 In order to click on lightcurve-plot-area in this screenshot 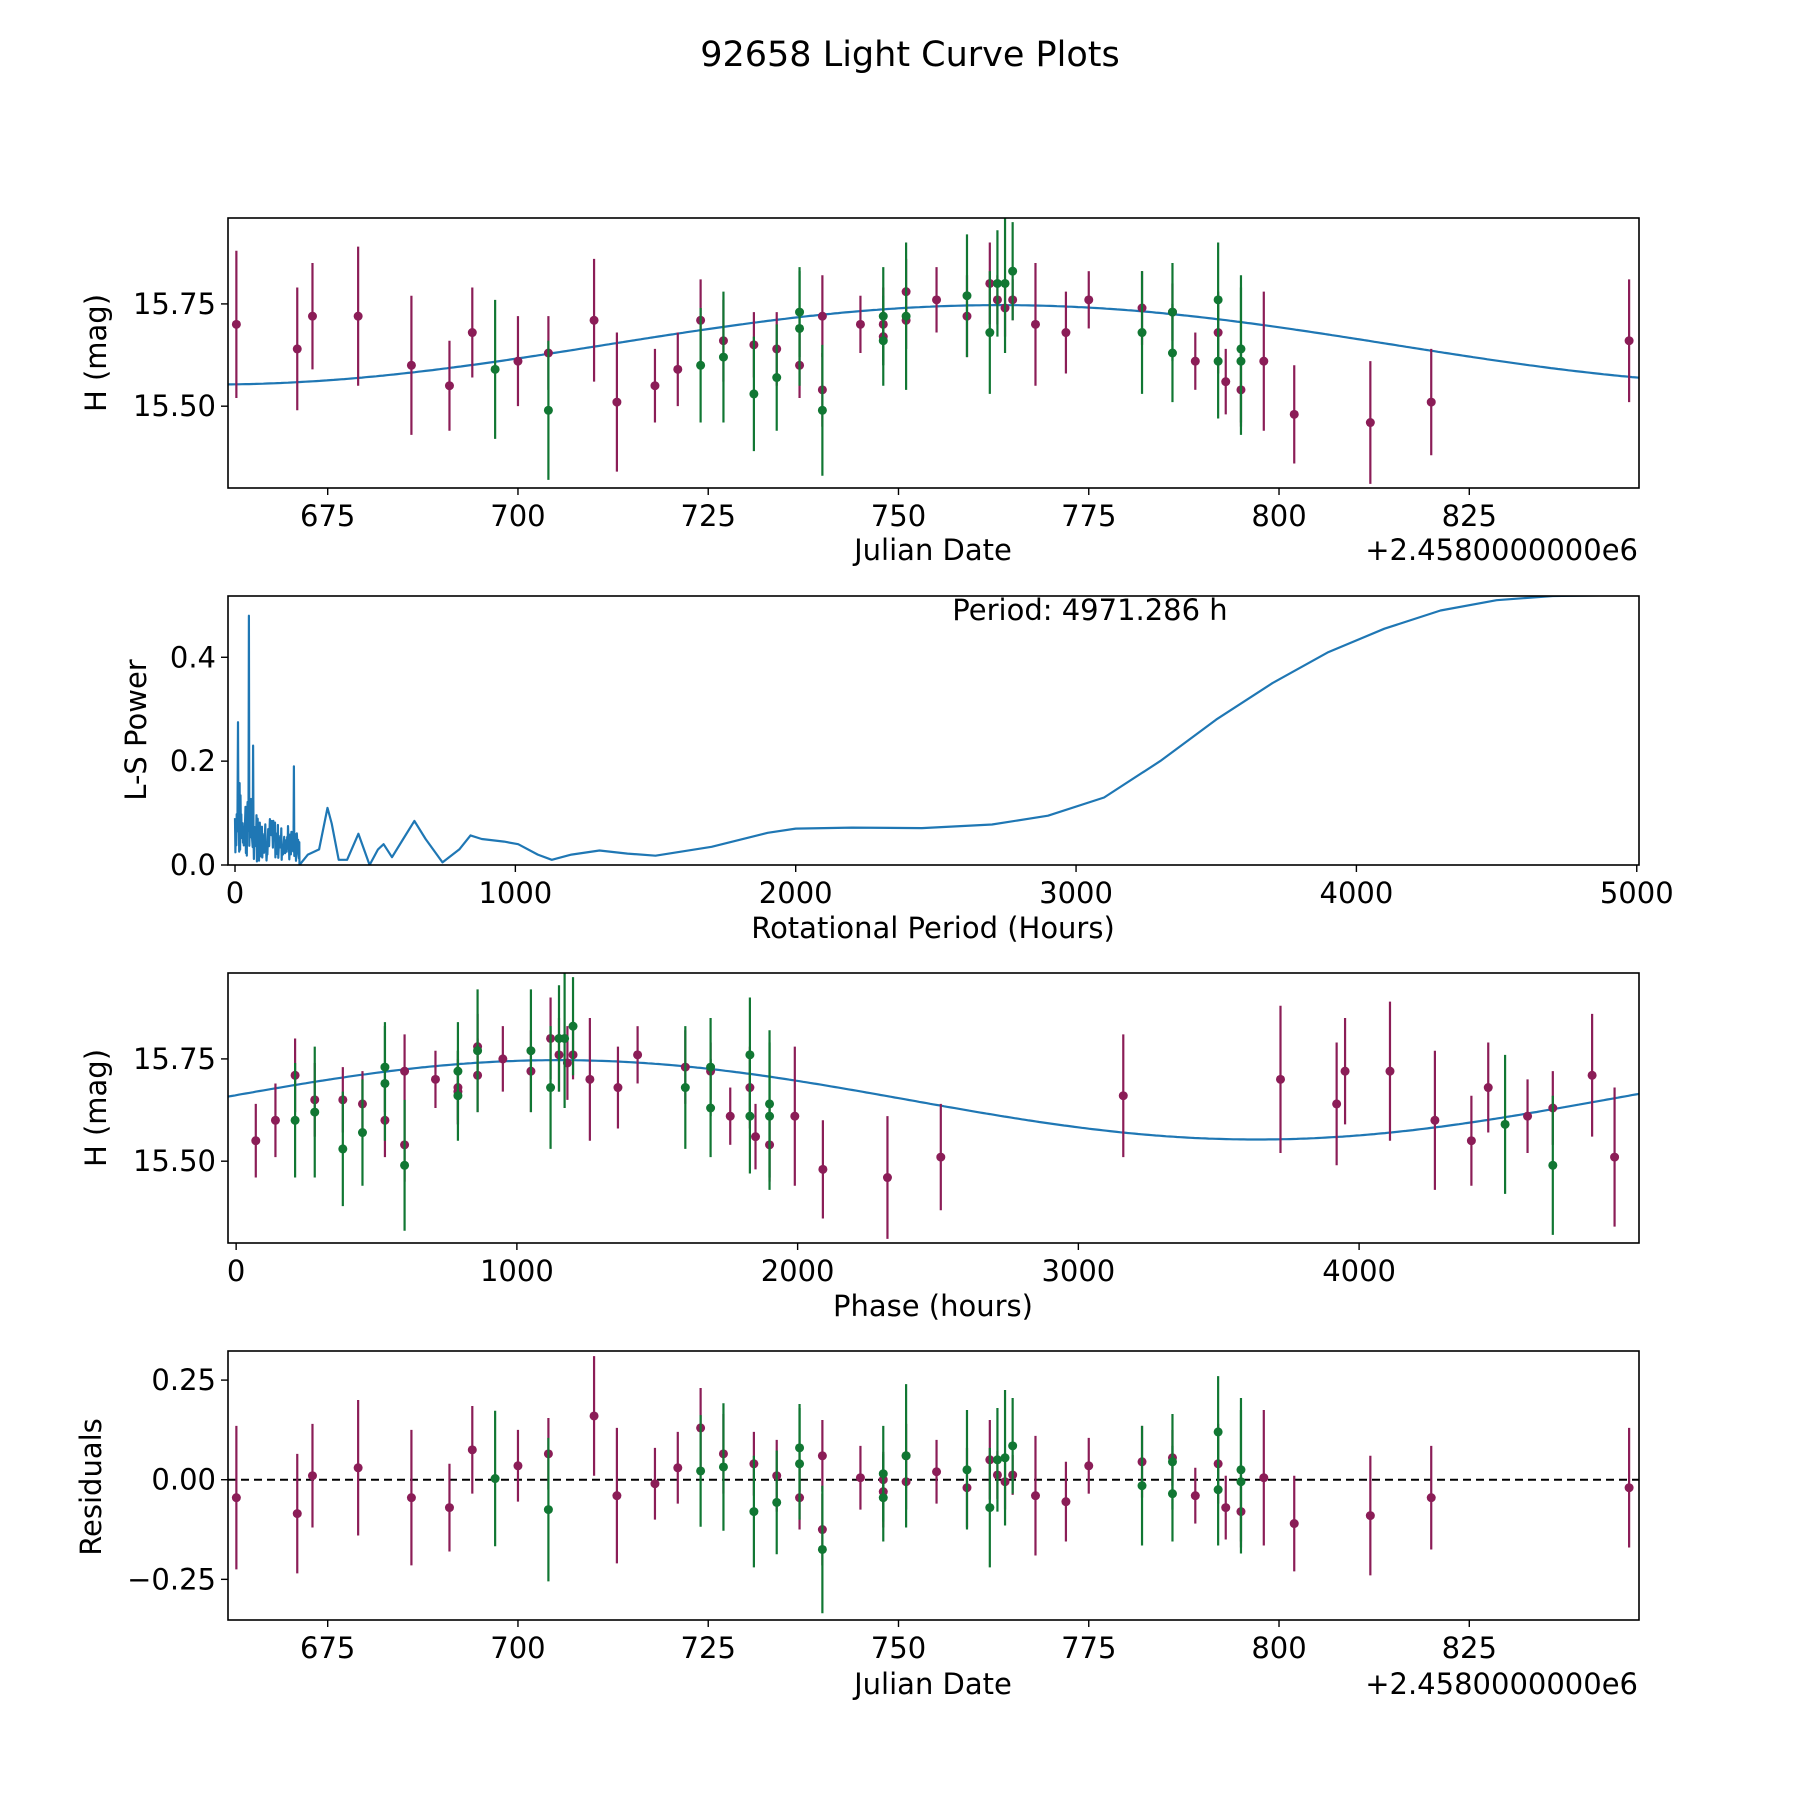, I will do `click(933, 351)`.